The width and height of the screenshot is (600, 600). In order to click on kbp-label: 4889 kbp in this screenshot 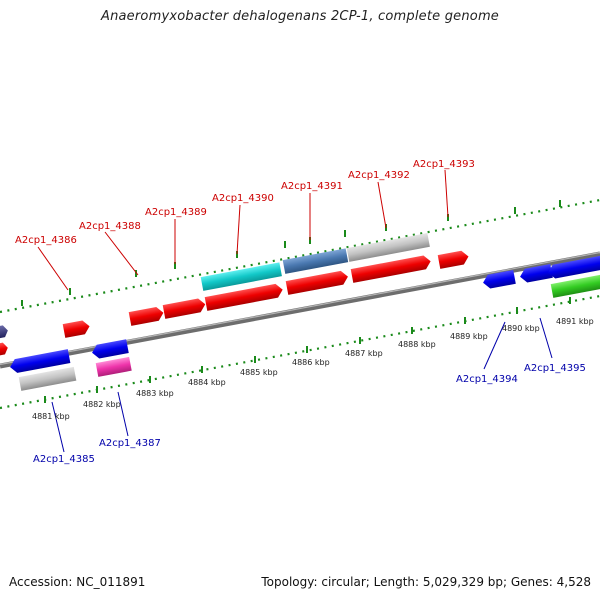, I will do `click(469, 336)`.